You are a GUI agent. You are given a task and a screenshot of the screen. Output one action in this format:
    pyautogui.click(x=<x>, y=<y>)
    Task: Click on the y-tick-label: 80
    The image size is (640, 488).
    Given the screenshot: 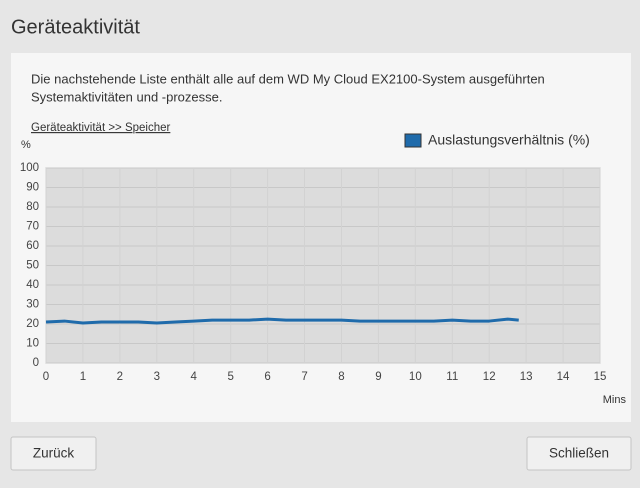 What is the action you would take?
    pyautogui.click(x=32, y=207)
    